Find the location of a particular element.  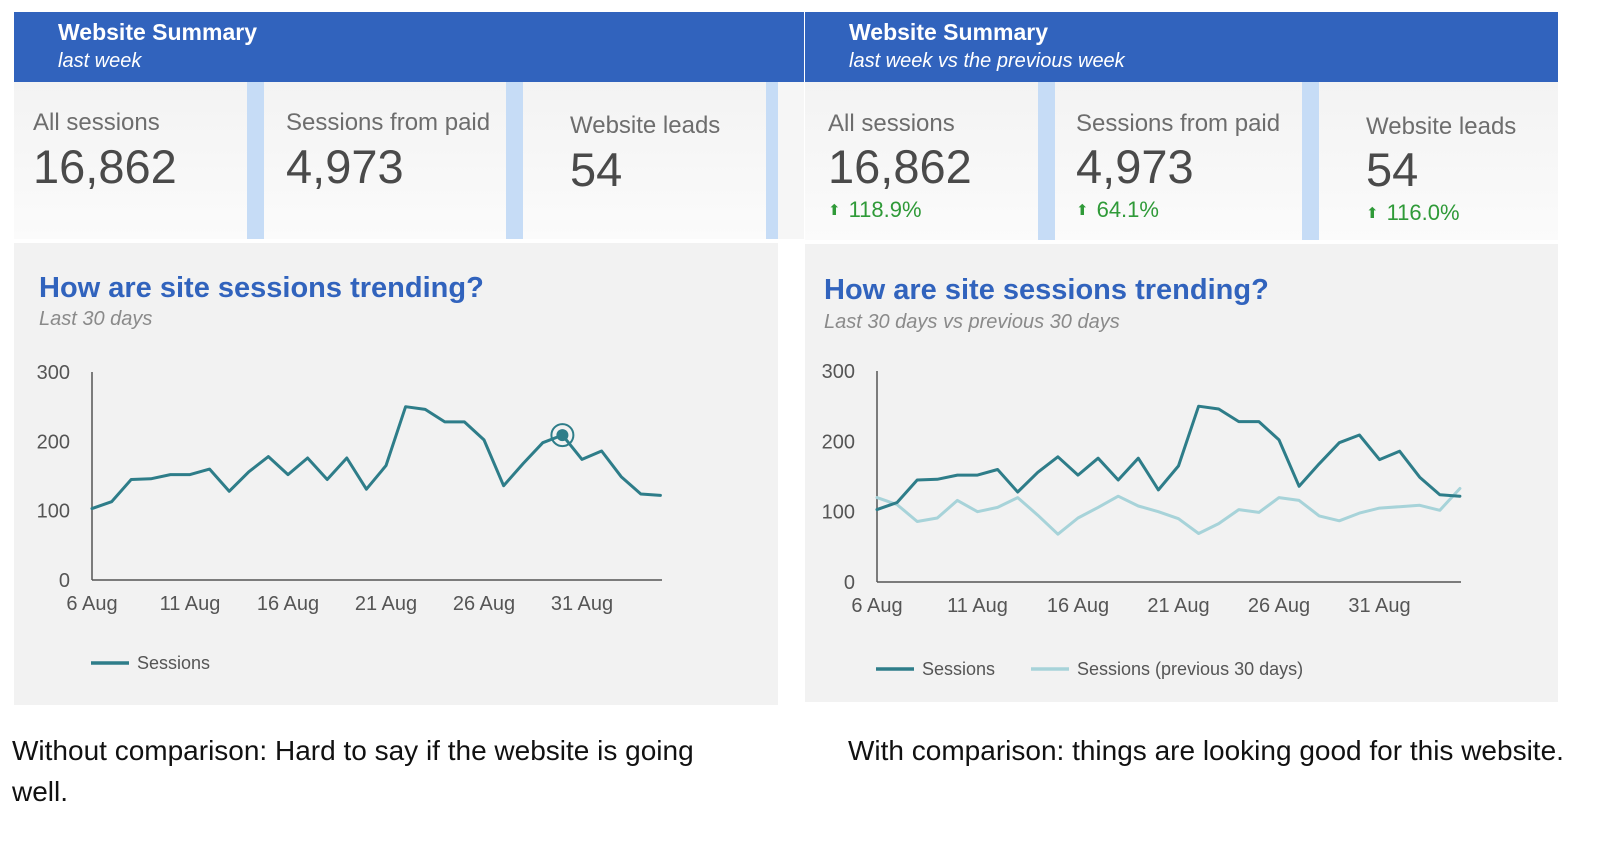

kpi-card-sessions-from-paid: Sessions from paid 4,973 is located at coordinates (385, 160).